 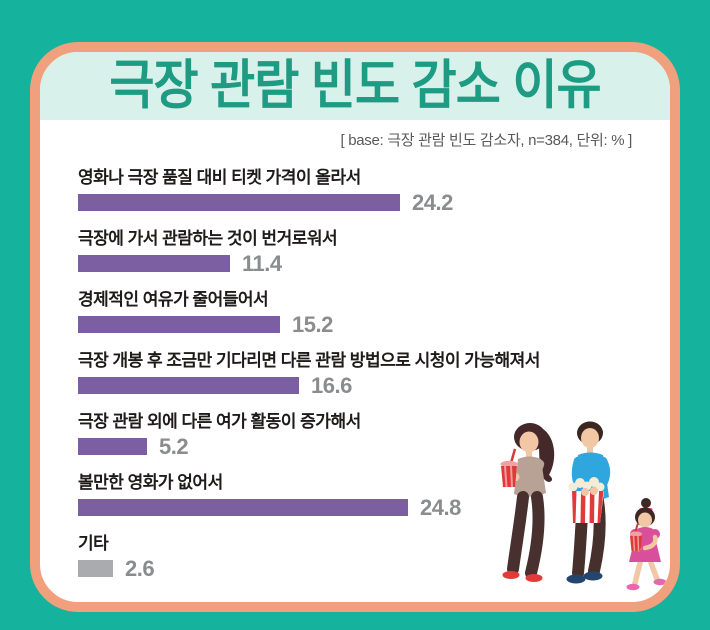 I want to click on chart-row: 영화나 극장 품질 대비 티켓 가격이 올라서 24.2, so click(x=374, y=190).